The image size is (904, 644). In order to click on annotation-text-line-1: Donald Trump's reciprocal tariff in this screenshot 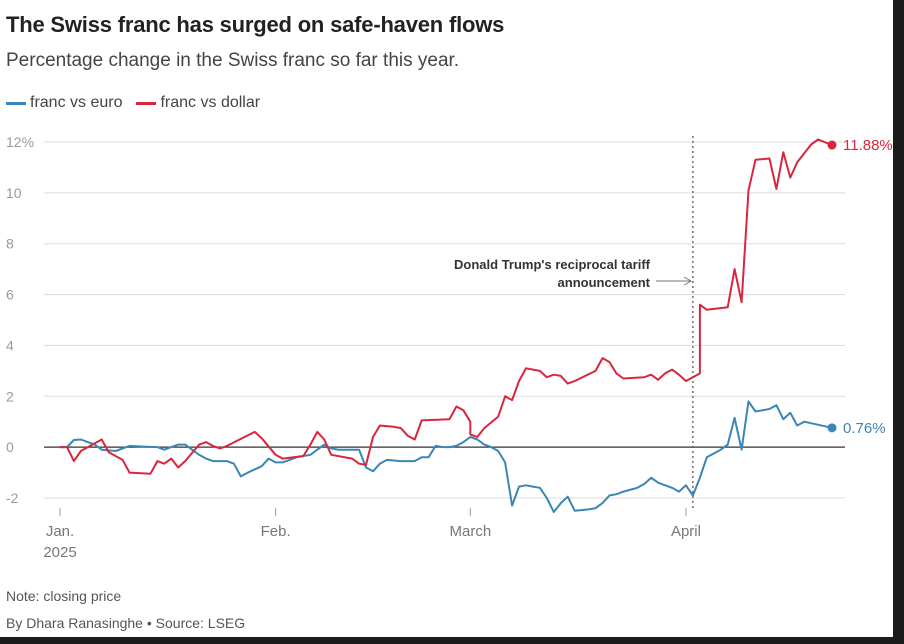, I will do `click(552, 264)`.